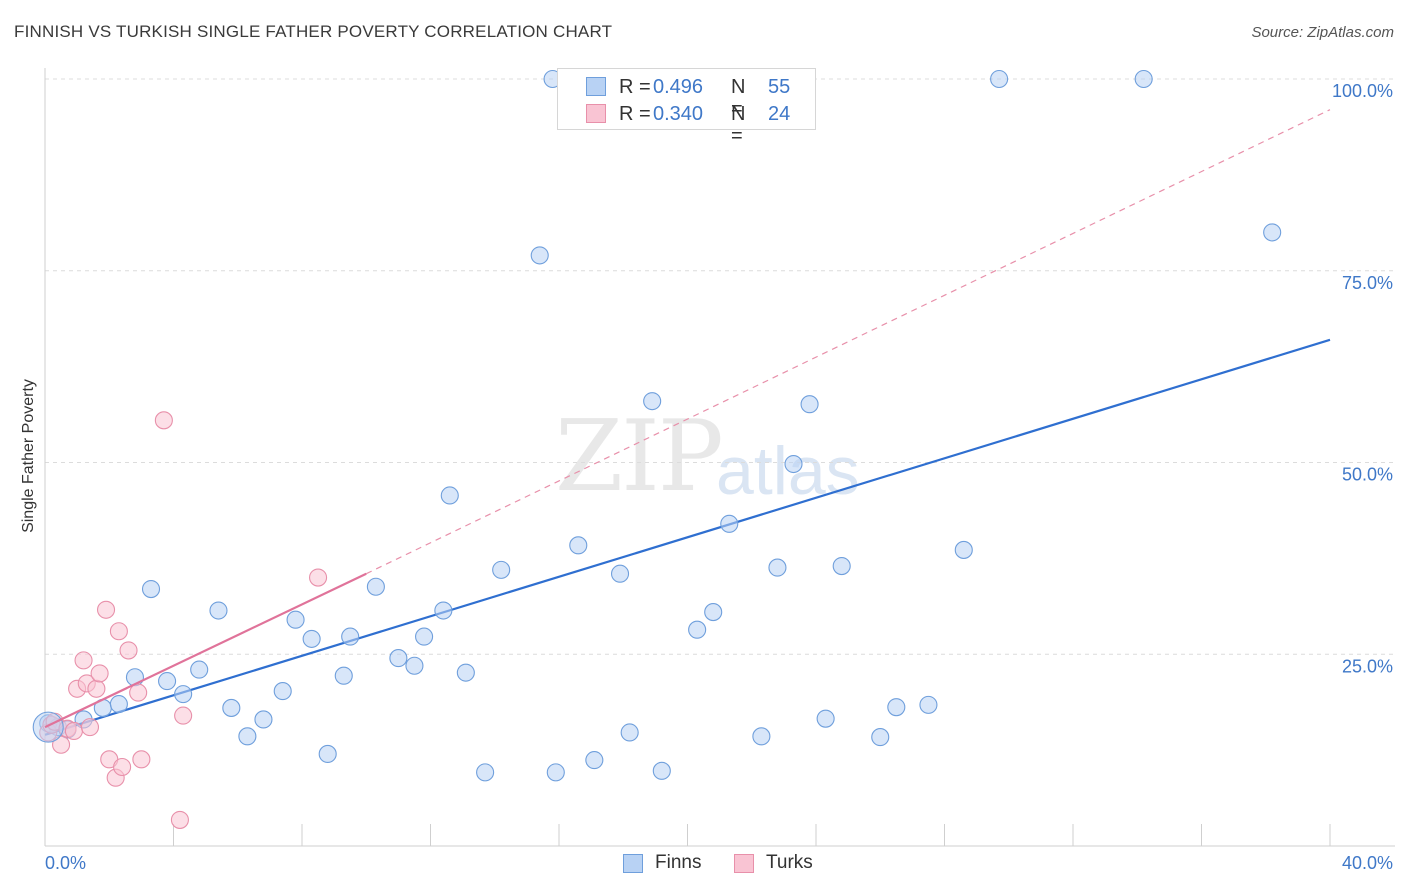  What do you see at coordinates (596, 86) in the screenshot?
I see `legend-swatch-finns` at bounding box center [596, 86].